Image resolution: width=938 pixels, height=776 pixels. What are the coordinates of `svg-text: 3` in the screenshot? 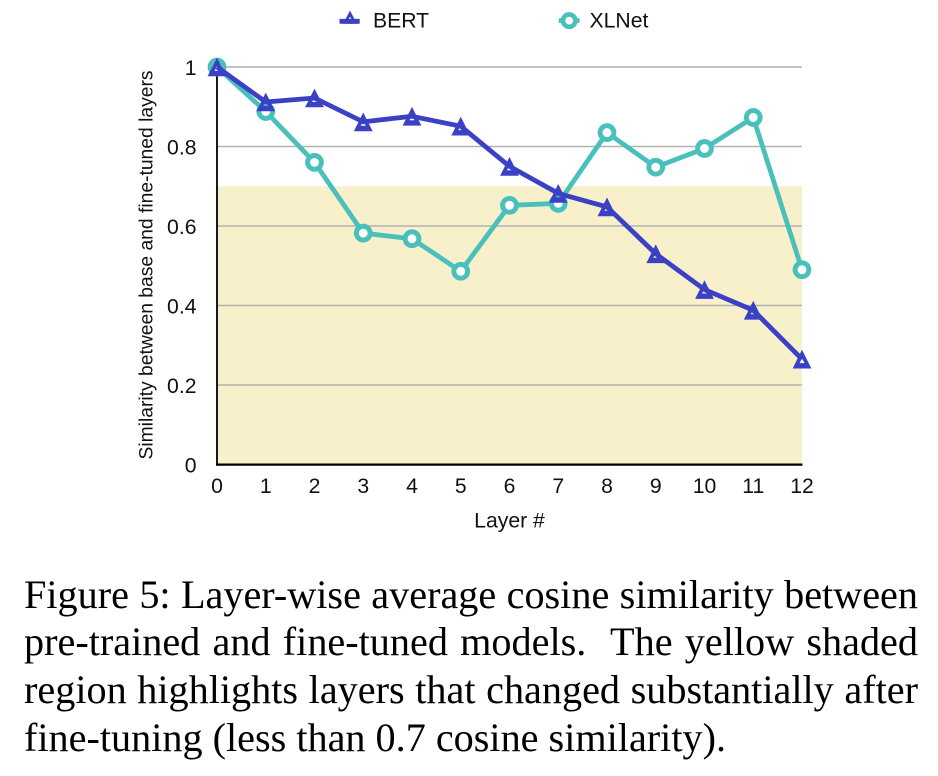 It's located at (363, 486).